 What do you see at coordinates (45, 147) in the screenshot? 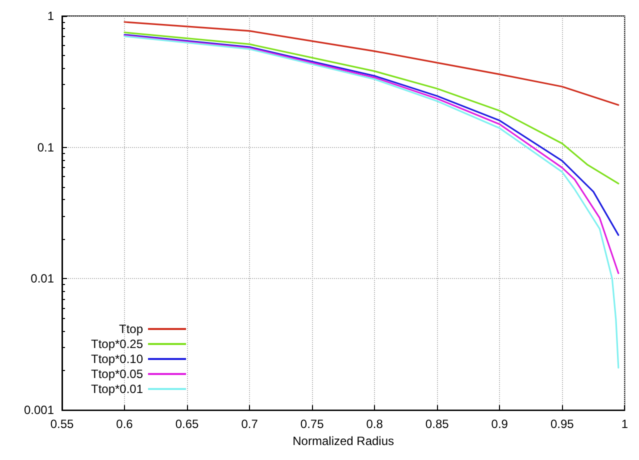
I see `y-tick-label: 0.1` at bounding box center [45, 147].